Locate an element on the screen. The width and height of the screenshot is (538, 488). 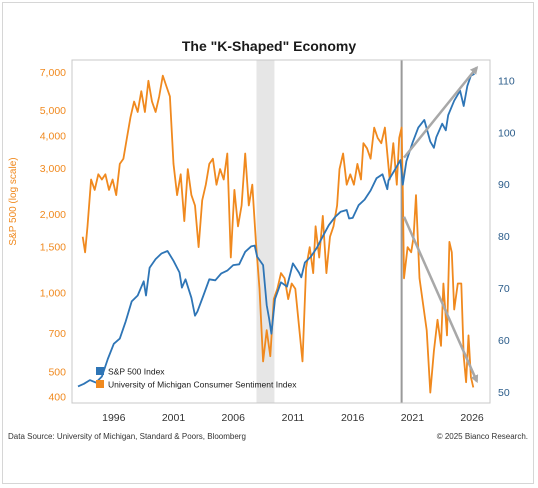
right-tick-label: 70 is located at coordinates (504, 289).